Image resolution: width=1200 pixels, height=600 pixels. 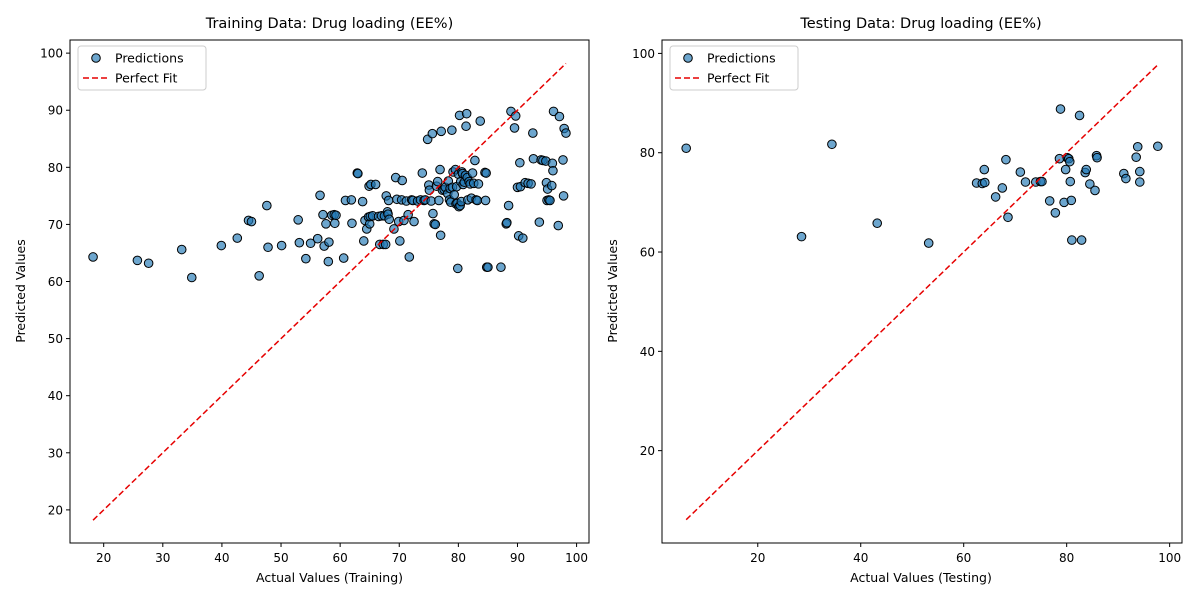 What do you see at coordinates (142, 68) in the screenshot?
I see `training-legend-box` at bounding box center [142, 68].